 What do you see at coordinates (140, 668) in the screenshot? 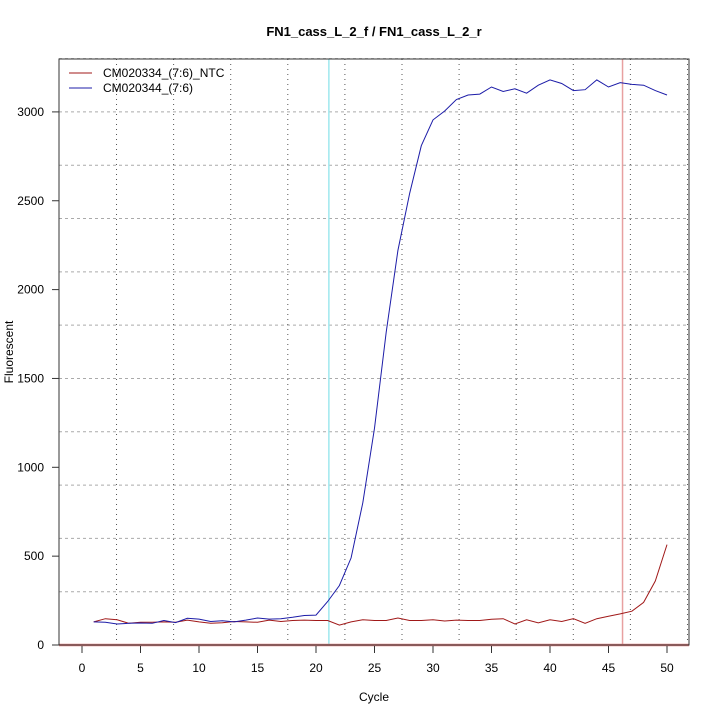
I see `x-tick-label: 5` at bounding box center [140, 668].